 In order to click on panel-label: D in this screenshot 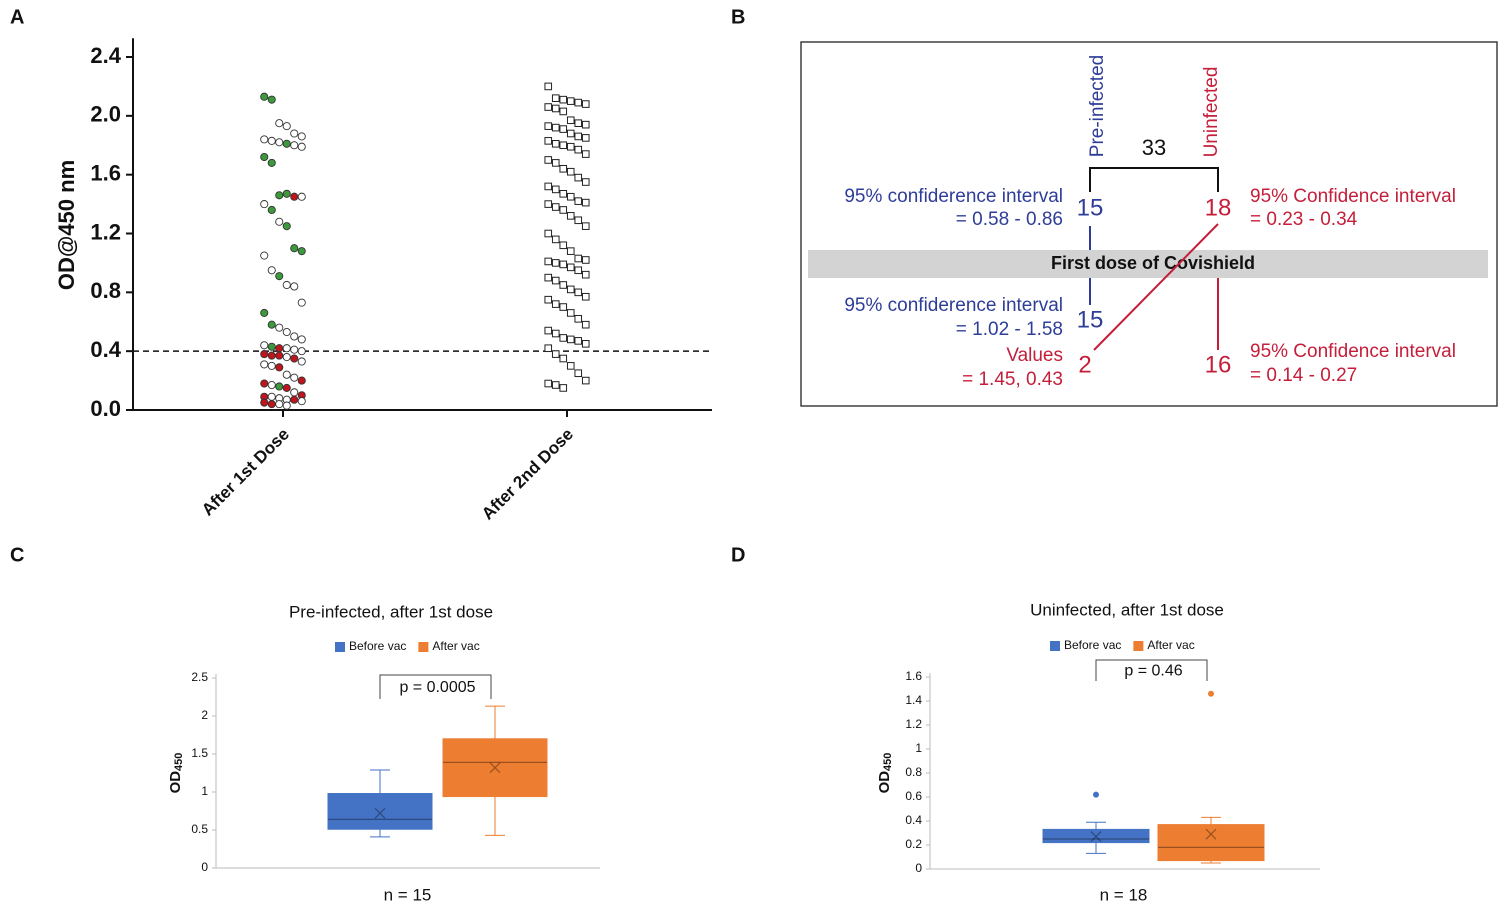, I will do `click(738, 555)`.